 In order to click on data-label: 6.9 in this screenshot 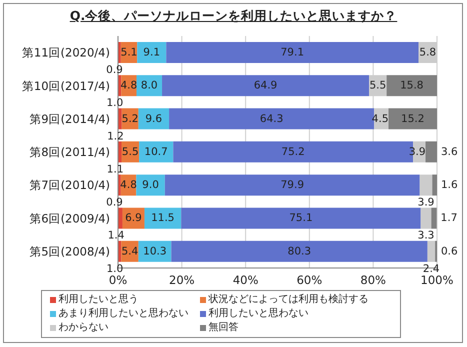, I will do `click(133, 218)`.